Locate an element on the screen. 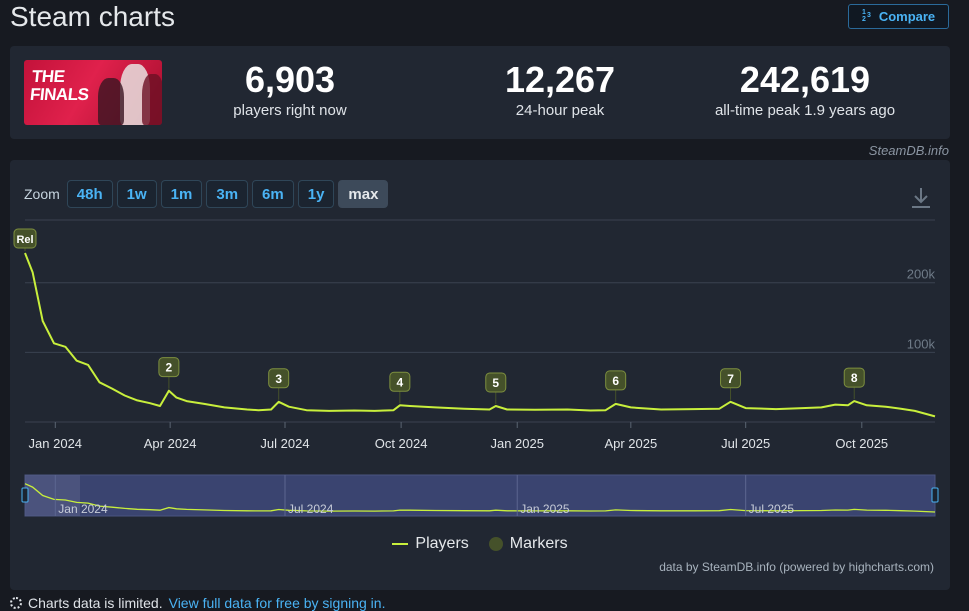 The height and width of the screenshot is (611, 969). zoom-48h-button: 48h is located at coordinates (89, 194).